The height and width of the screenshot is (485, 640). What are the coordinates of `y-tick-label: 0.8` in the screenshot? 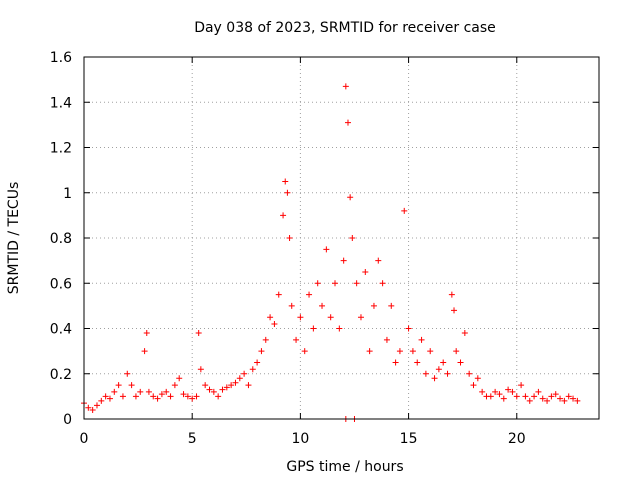 It's located at (61, 239).